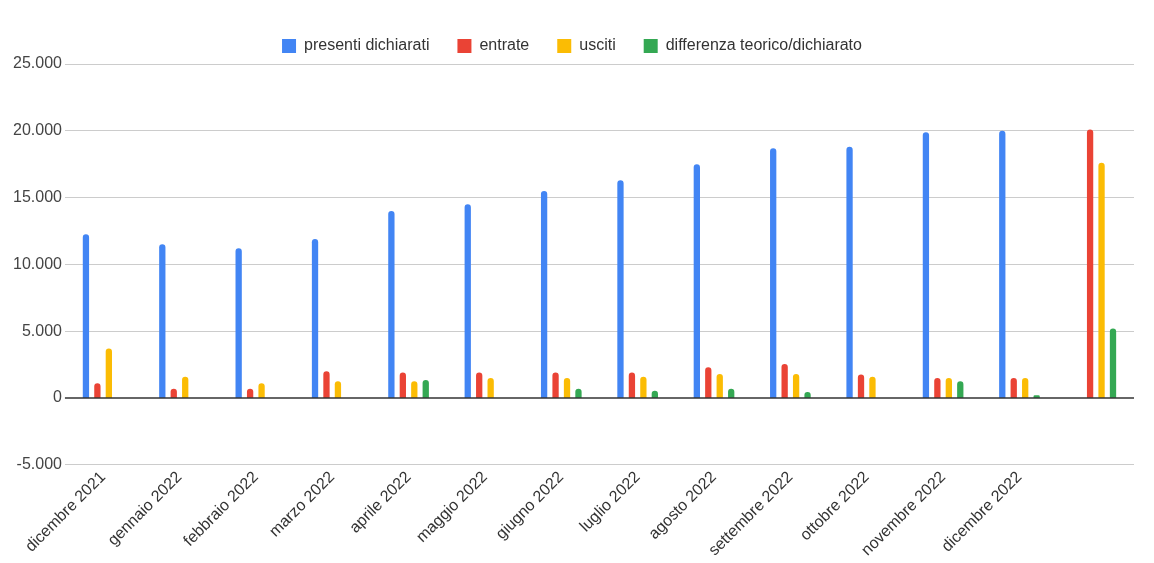 The width and height of the screenshot is (1154, 563). What do you see at coordinates (39, 464) in the screenshot?
I see `y-tick-label: -5.000` at bounding box center [39, 464].